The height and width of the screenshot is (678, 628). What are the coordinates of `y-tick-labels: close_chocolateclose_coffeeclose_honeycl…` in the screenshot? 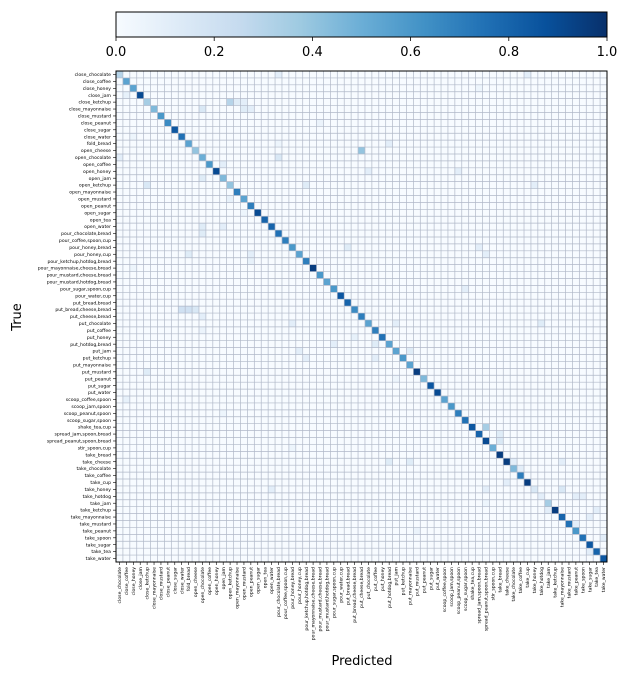 It's located at (77, 317).